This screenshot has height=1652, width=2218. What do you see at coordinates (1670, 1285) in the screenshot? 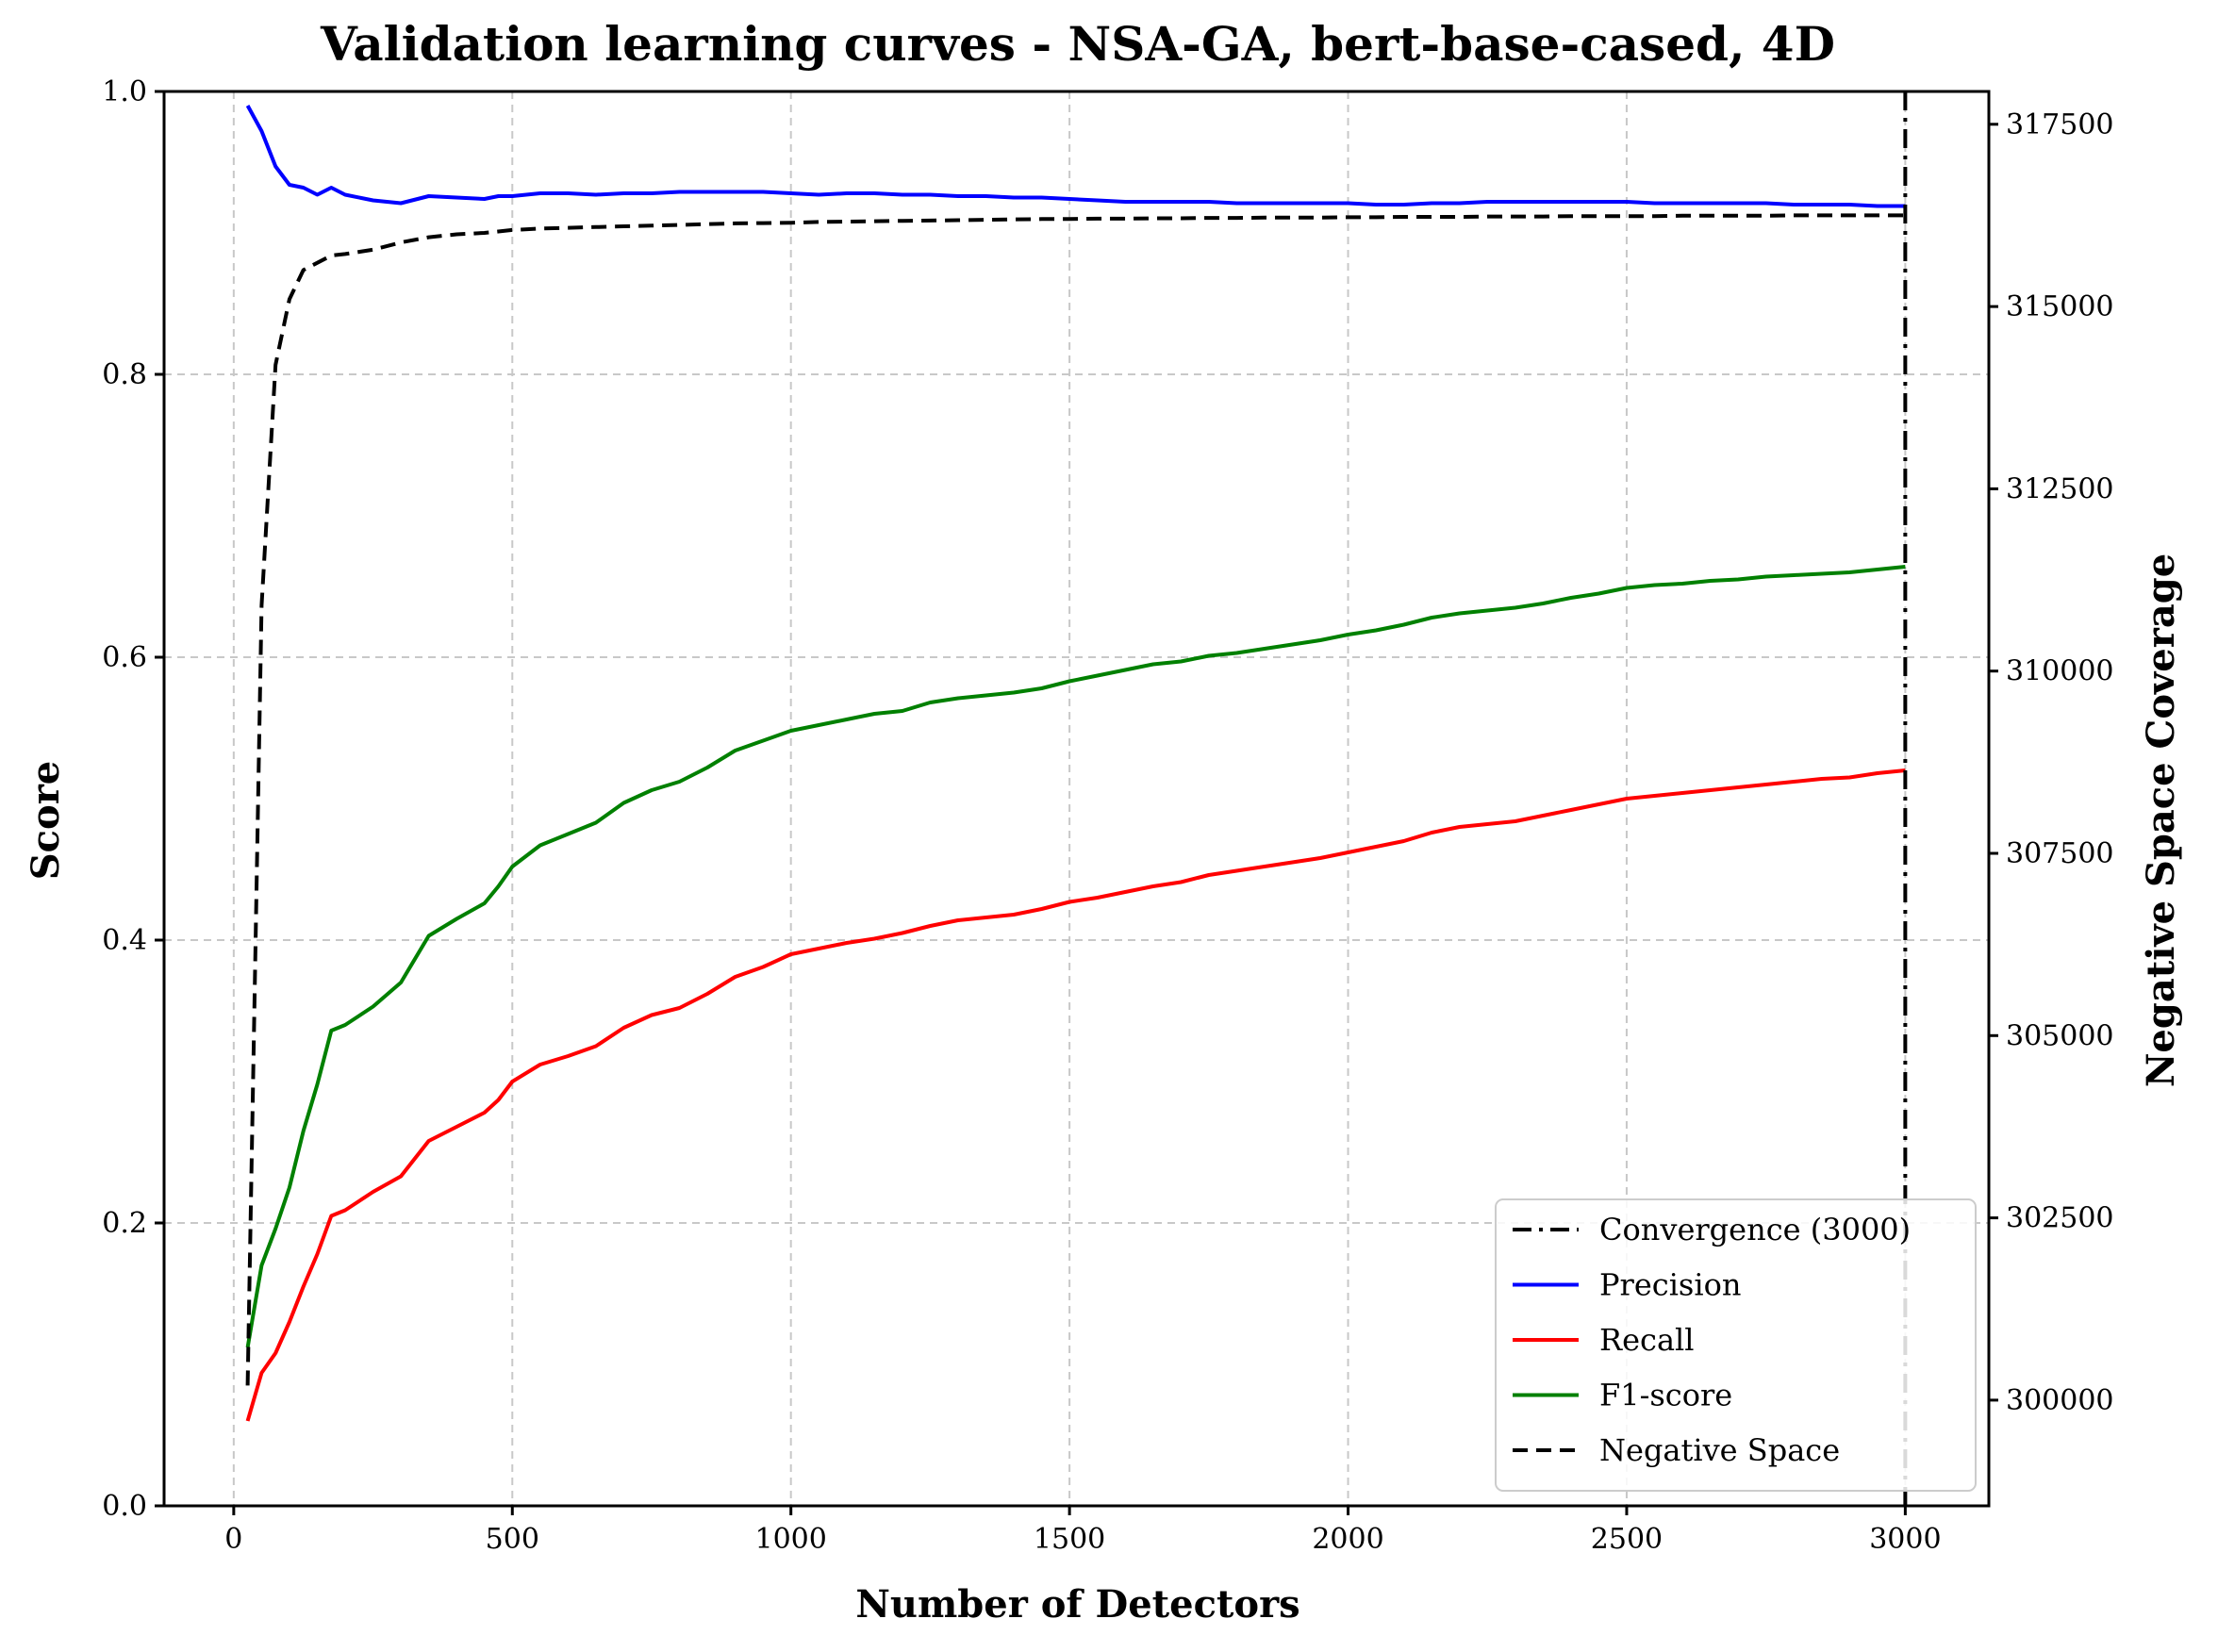
I see `legend-label: Precision` at bounding box center [1670, 1285].